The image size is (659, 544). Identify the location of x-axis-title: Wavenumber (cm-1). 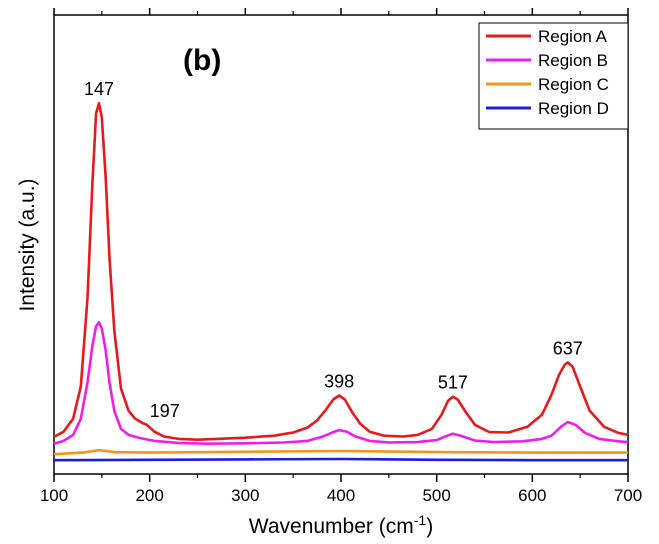
(341, 525).